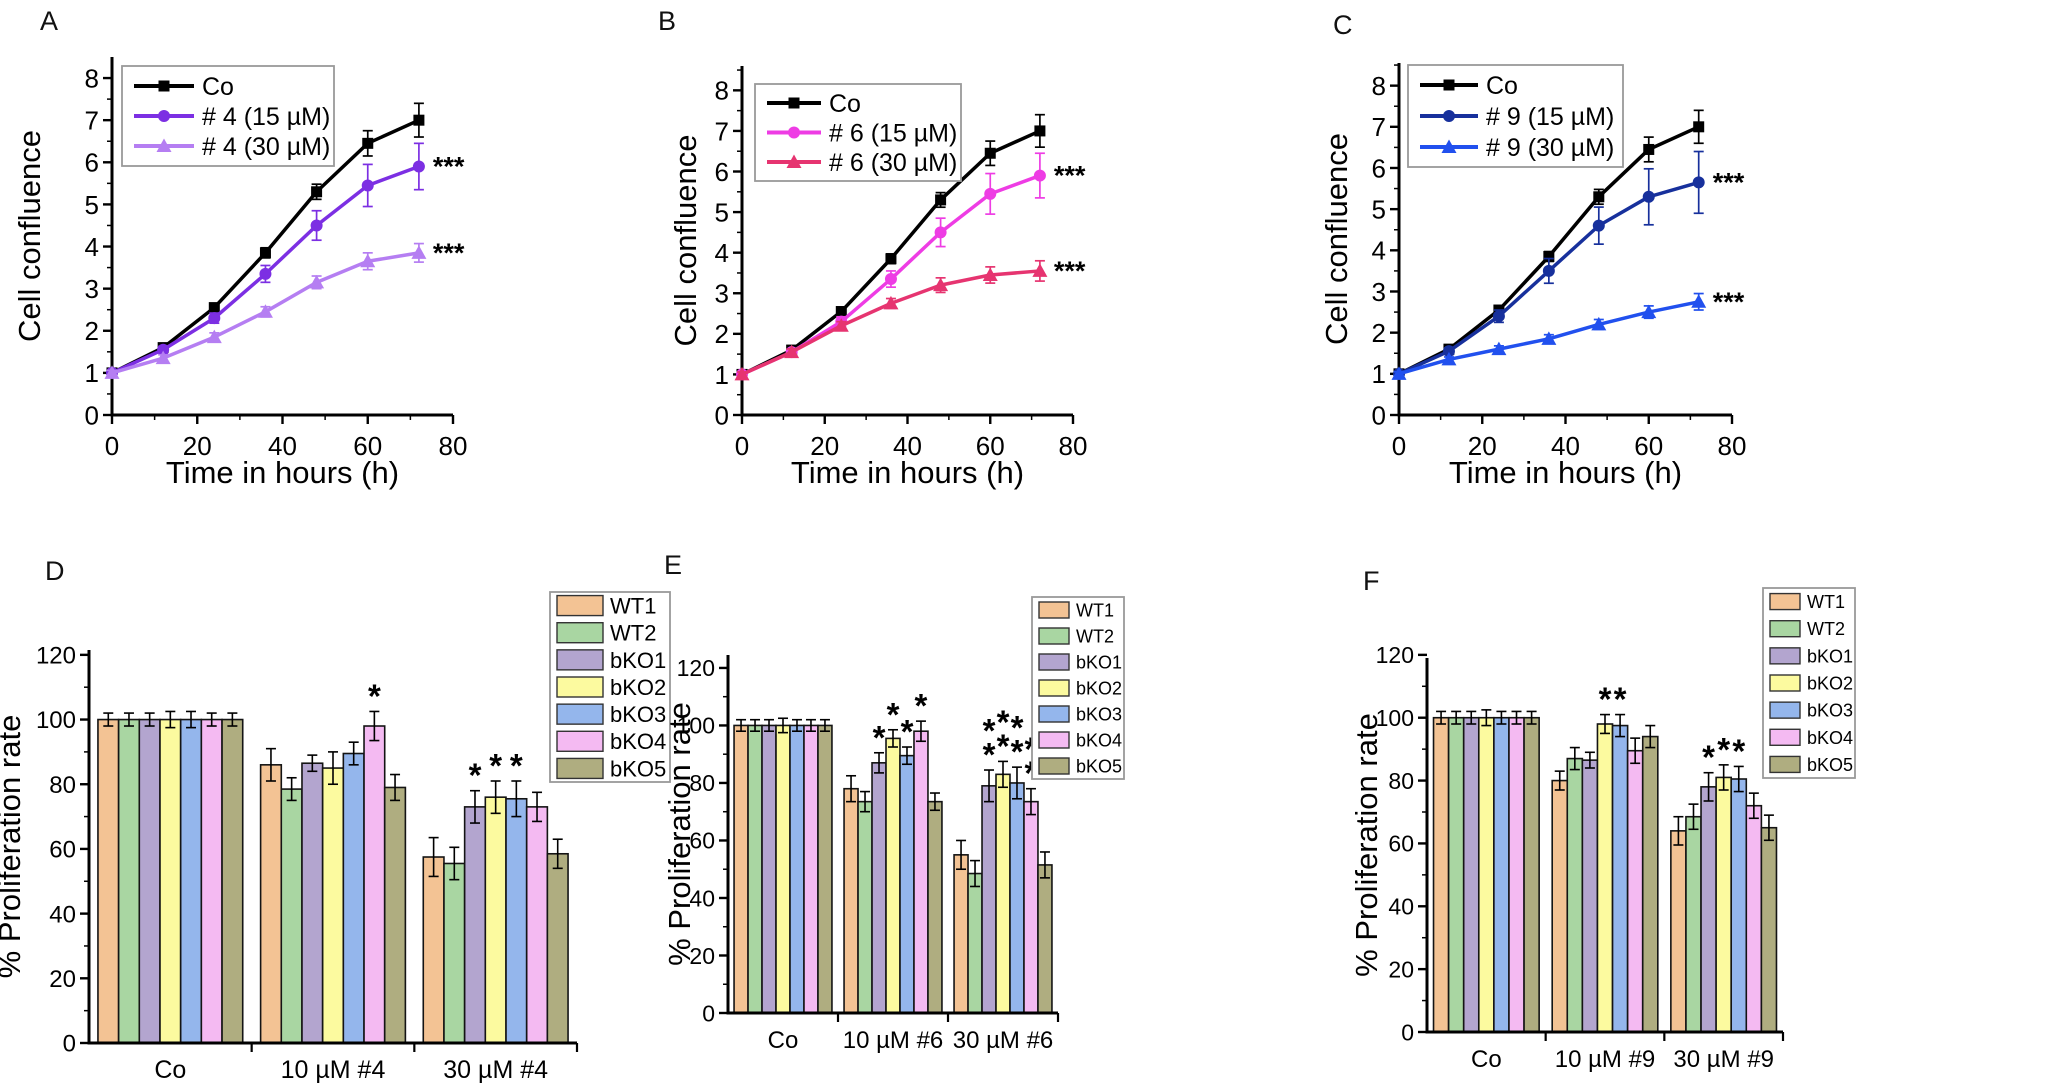  Describe the element at coordinates (1343, 25) in the screenshot. I see `panel-c-label: C` at that location.